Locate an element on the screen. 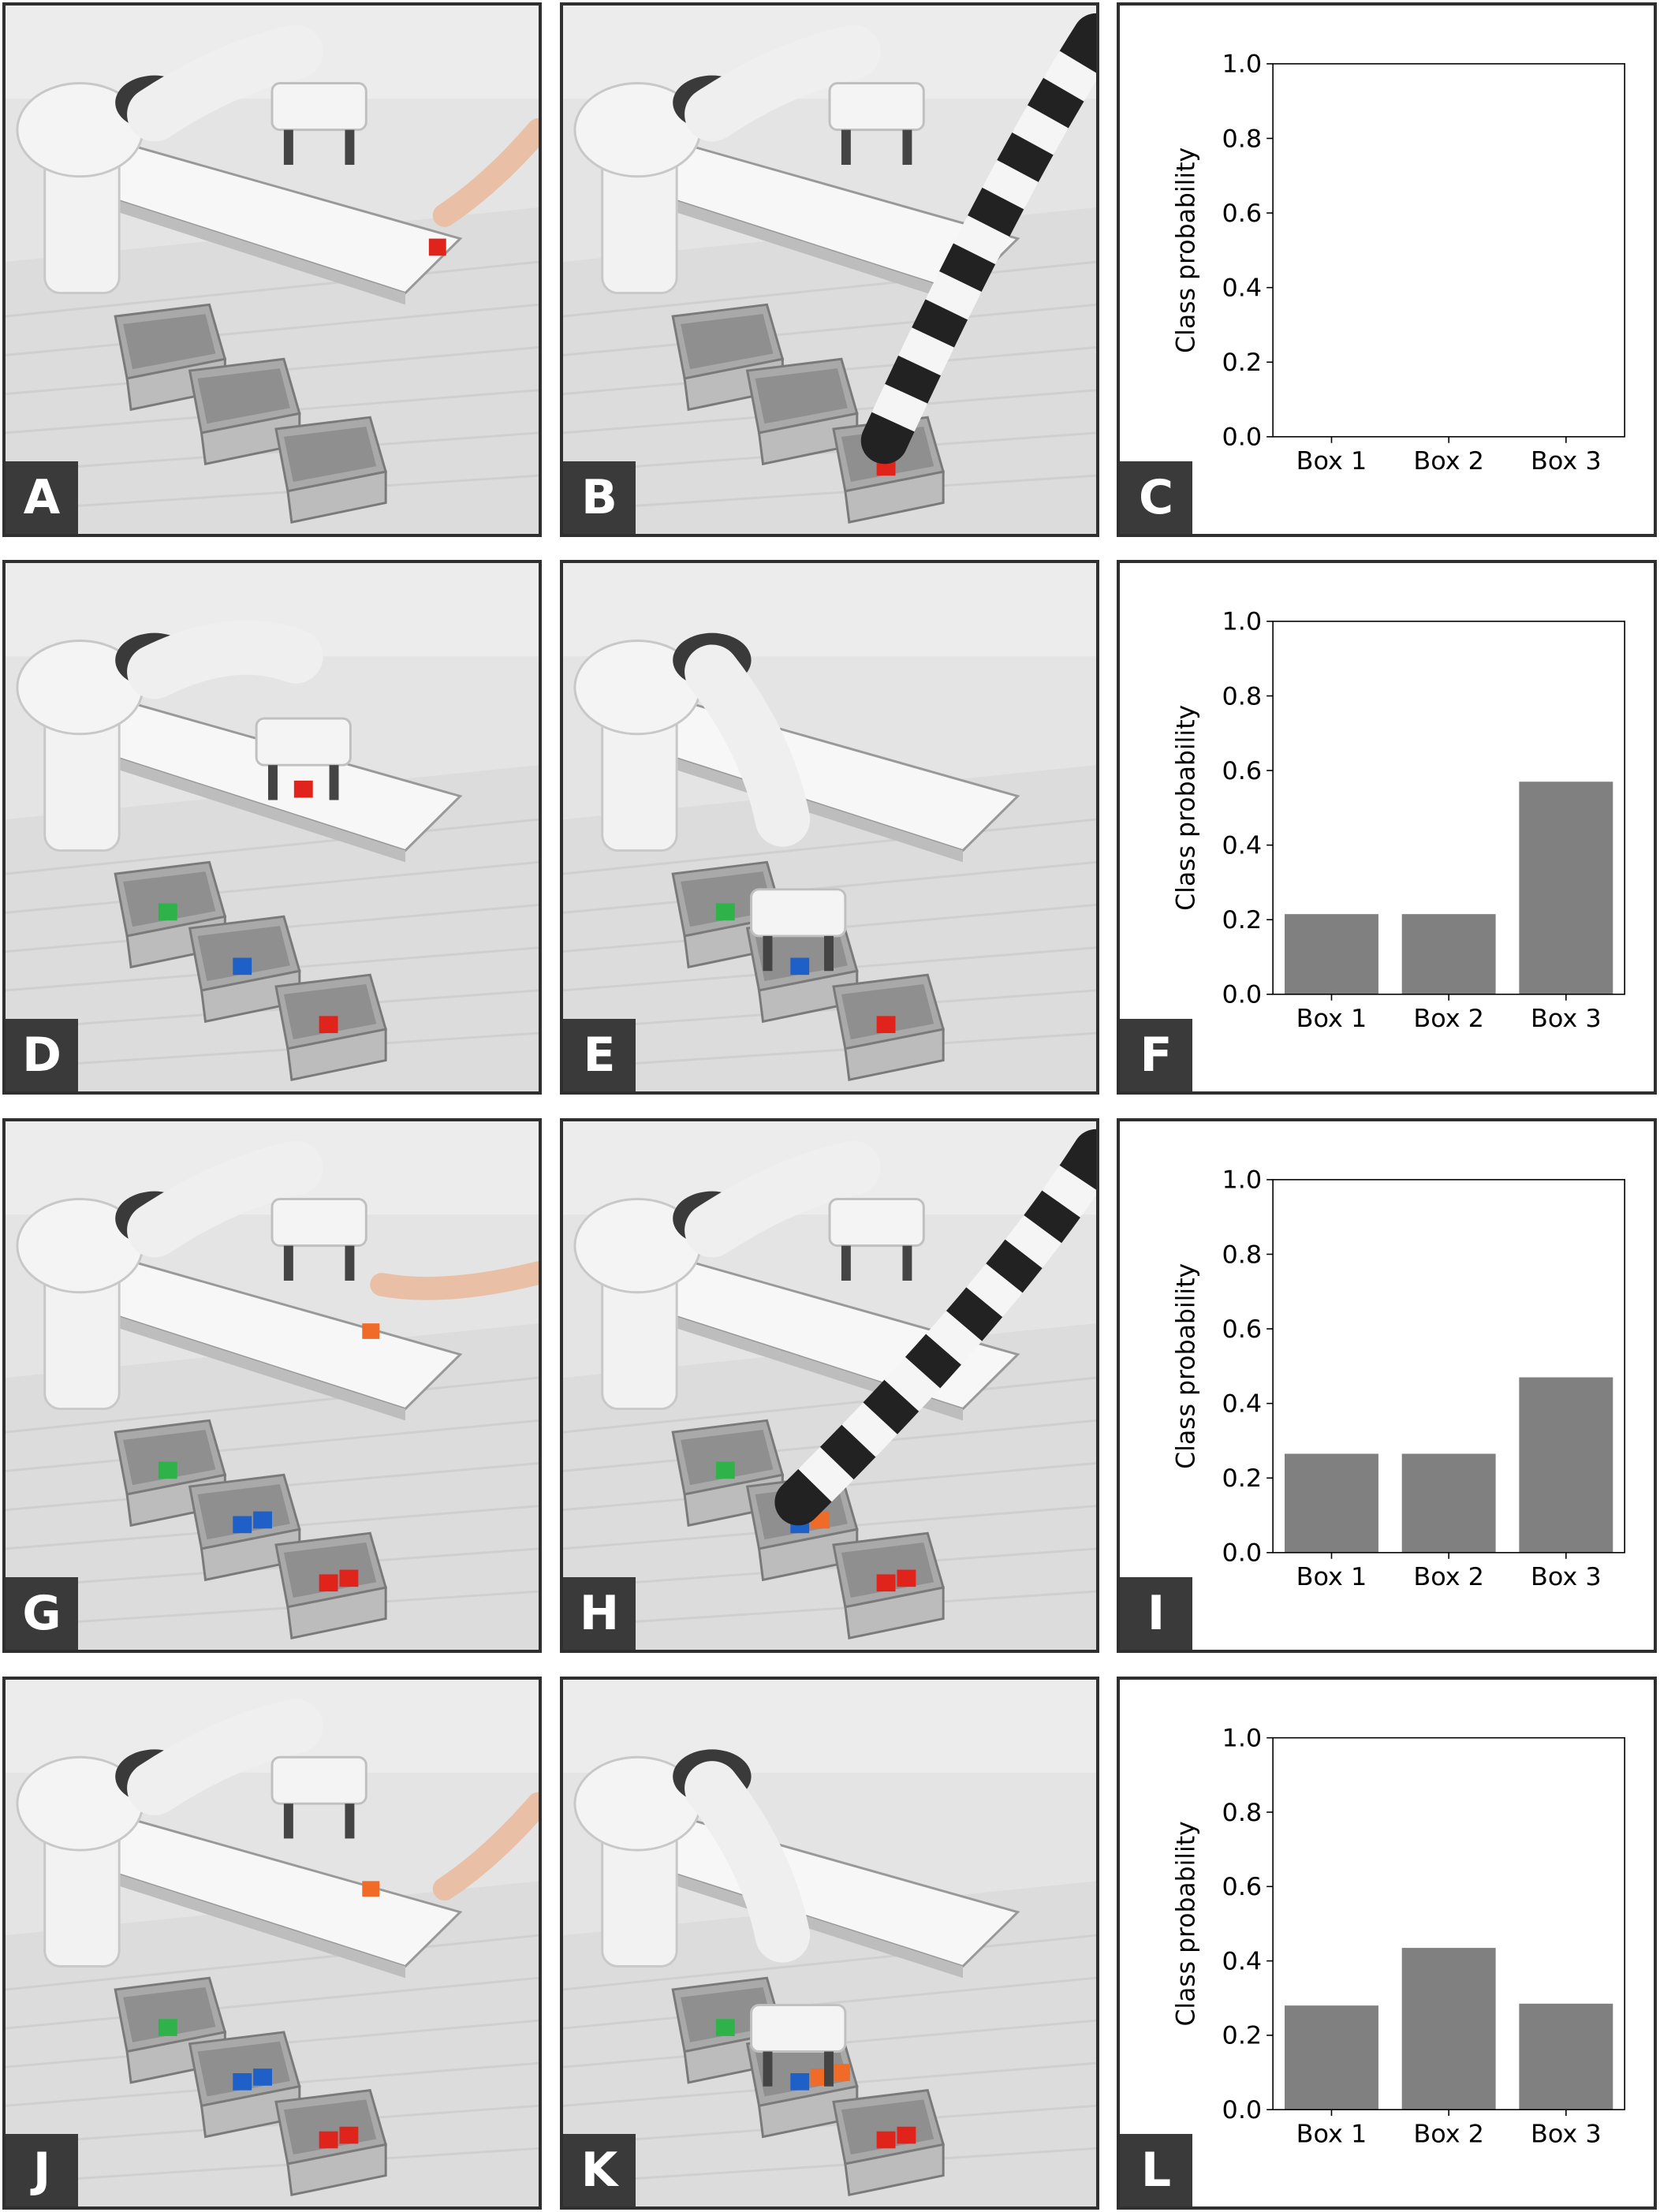 This screenshot has width=1660, height=2212. plot-frame is located at coordinates (1448, 1923).